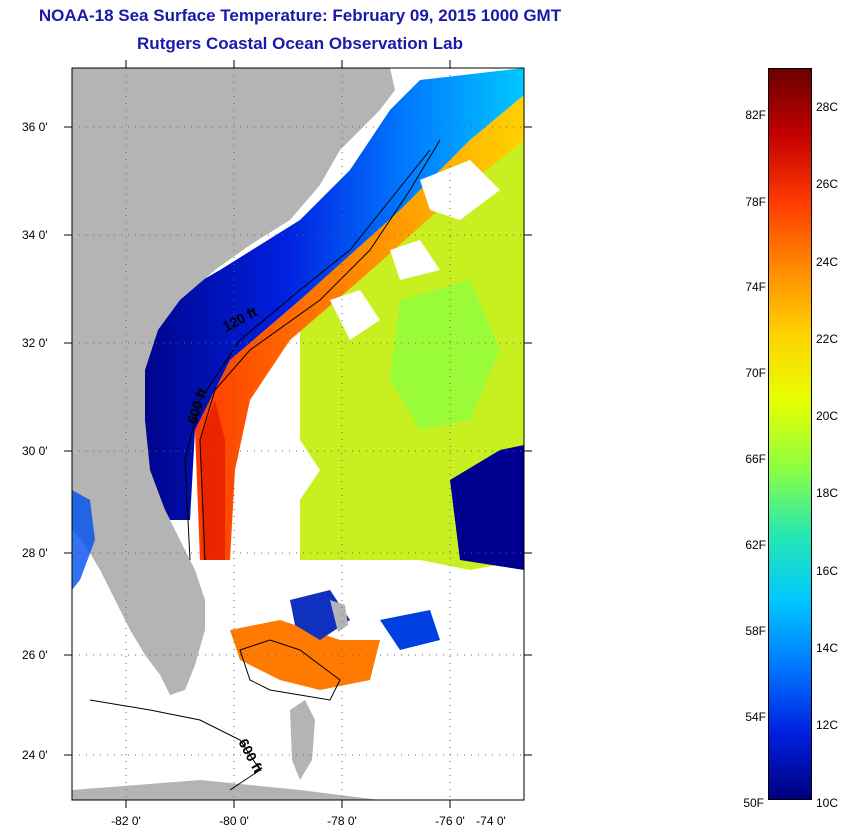 The image size is (849, 832). What do you see at coordinates (342, 821) in the screenshot?
I see `lon-label-78: -78 0'` at bounding box center [342, 821].